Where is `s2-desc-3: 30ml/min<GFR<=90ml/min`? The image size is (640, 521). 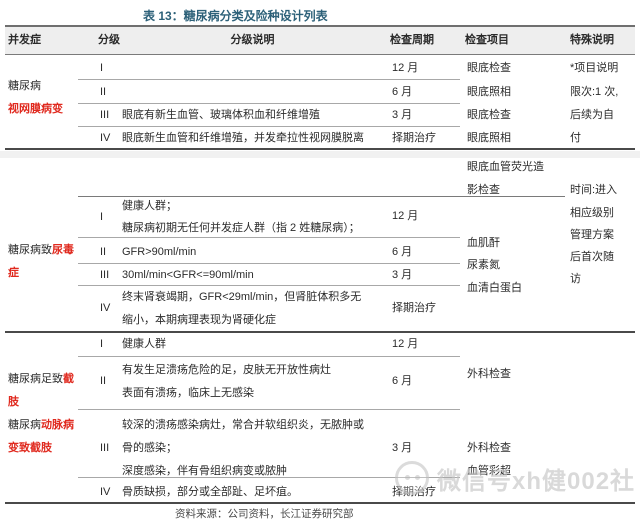 s2-desc-3: 30ml/min<GFR<=90ml/min is located at coordinates (188, 275).